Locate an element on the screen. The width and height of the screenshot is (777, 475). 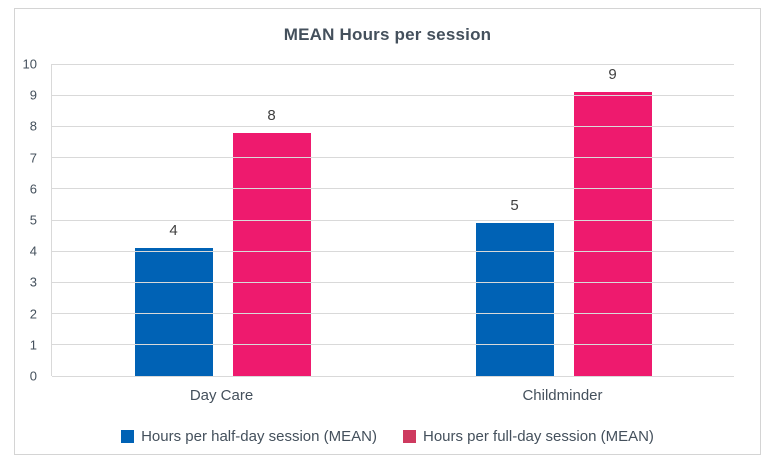
y-axis-tick-label: 10 is located at coordinates (29, 64).